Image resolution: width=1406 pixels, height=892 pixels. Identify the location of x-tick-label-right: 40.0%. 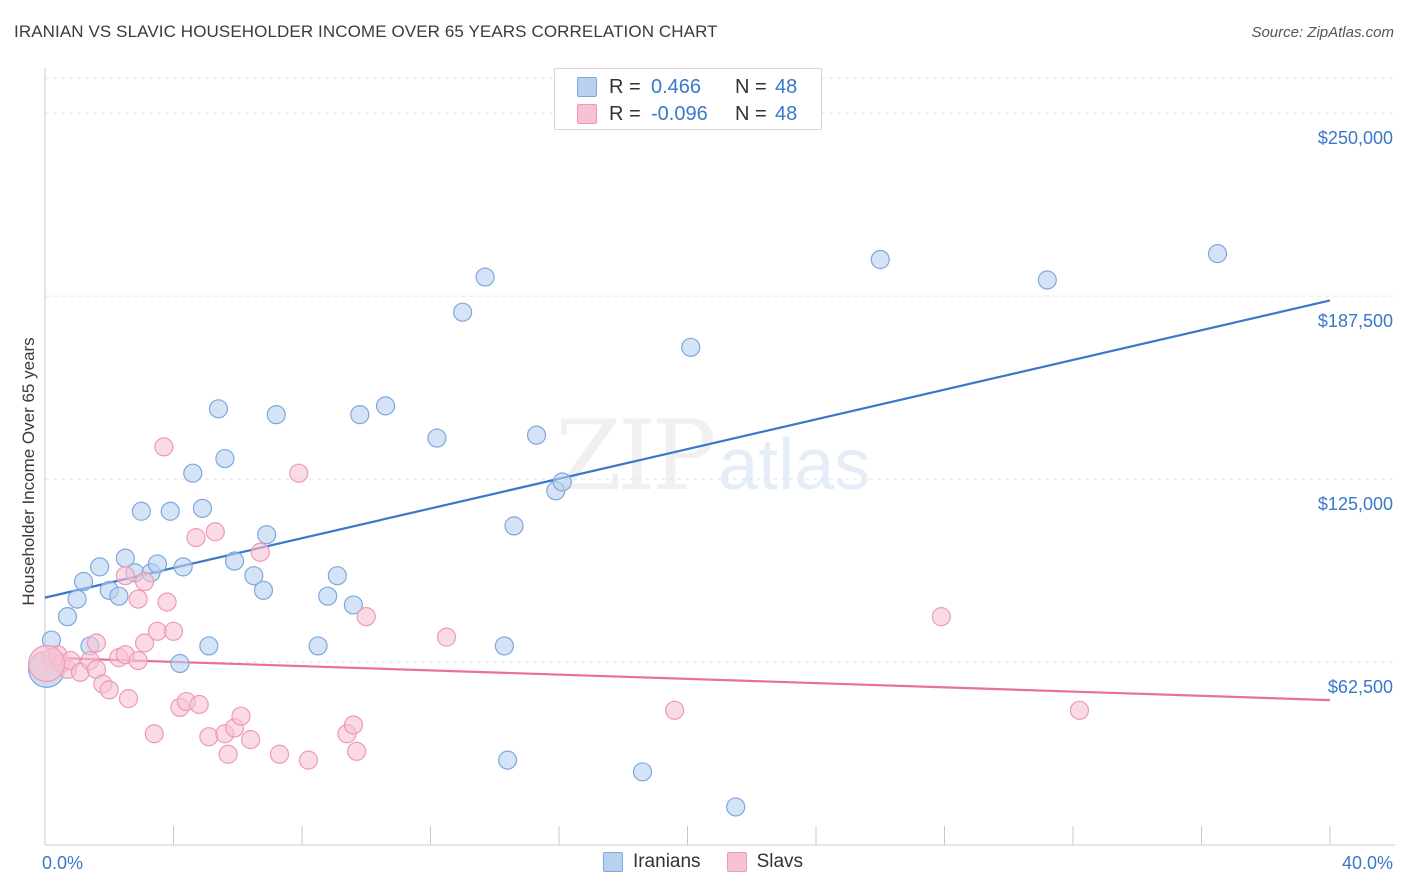
(1367, 863).